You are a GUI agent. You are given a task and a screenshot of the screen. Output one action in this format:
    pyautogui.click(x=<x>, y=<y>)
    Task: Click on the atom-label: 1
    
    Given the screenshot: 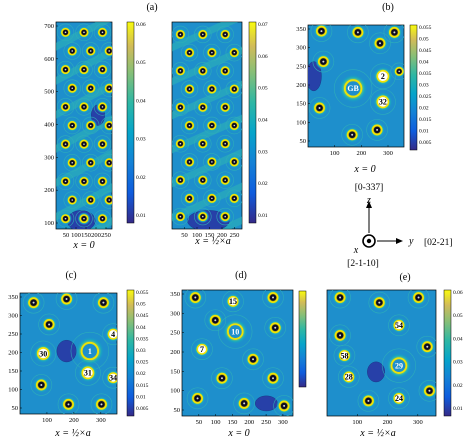 What is the action you would take?
    pyautogui.click(x=90, y=351)
    